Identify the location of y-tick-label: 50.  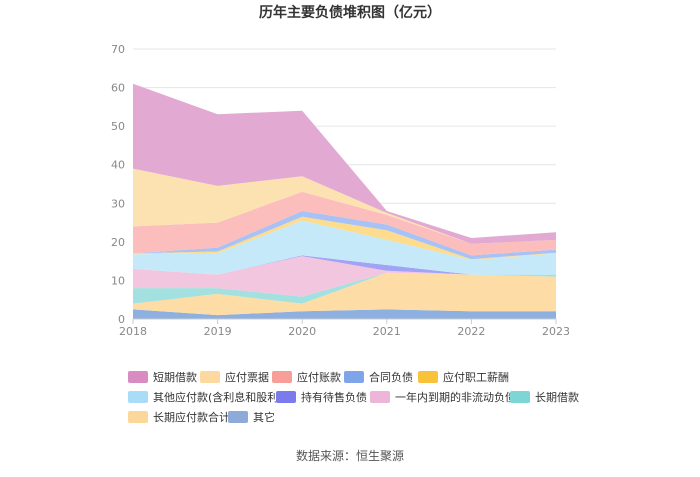
(118, 126).